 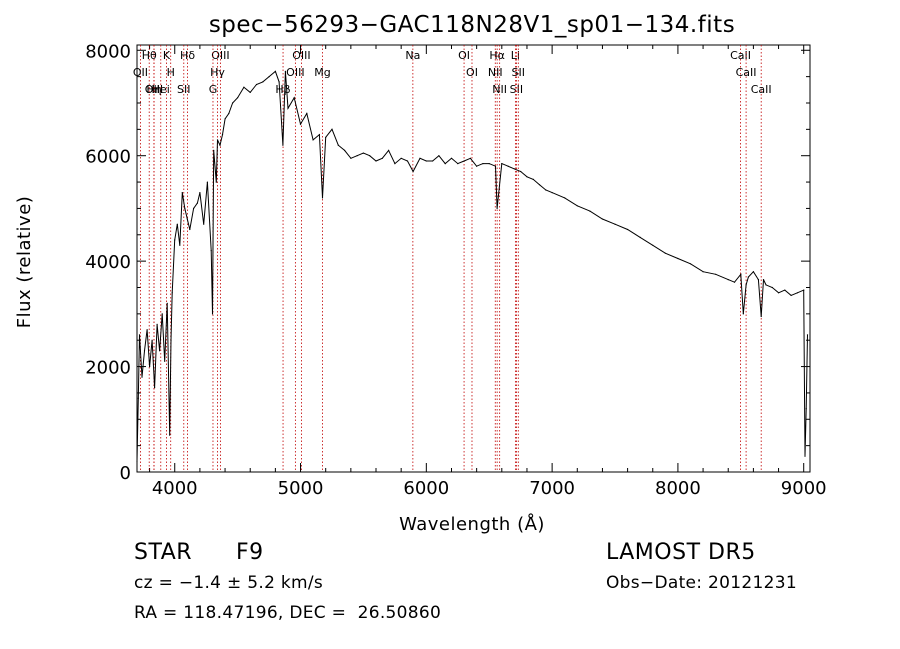 I want to click on line-label-7: Hδ, so click(x=187, y=55).